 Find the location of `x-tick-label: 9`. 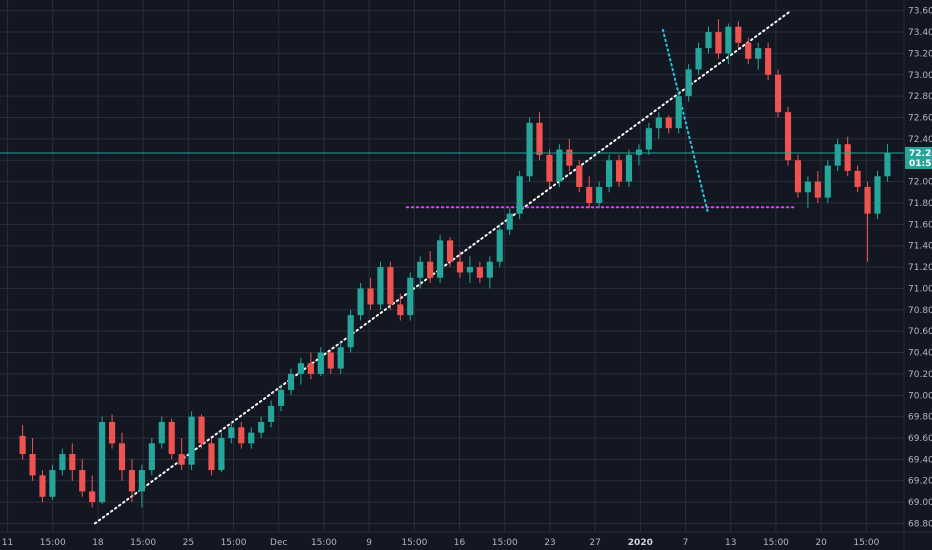

x-tick-label: 9 is located at coordinates (369, 543).